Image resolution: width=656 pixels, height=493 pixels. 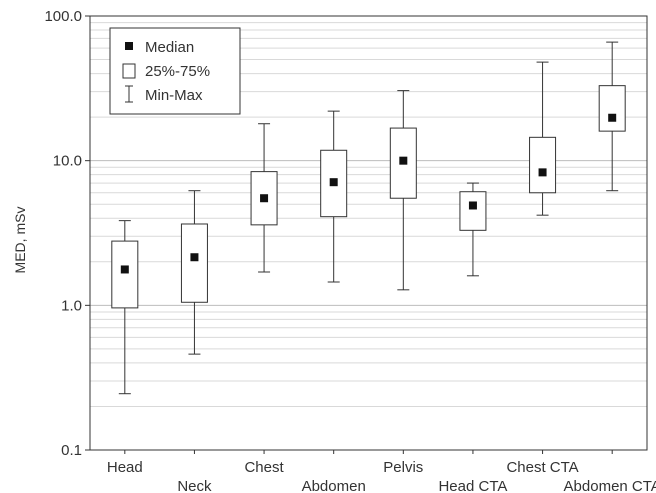 I want to click on x-tick-label: Pelvis, so click(x=403, y=467).